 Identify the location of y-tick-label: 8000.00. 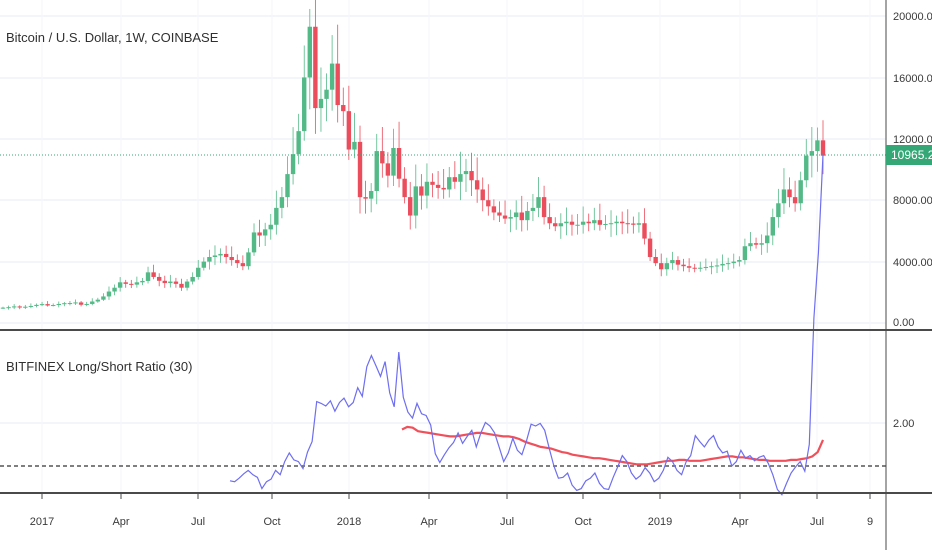
(912, 201).